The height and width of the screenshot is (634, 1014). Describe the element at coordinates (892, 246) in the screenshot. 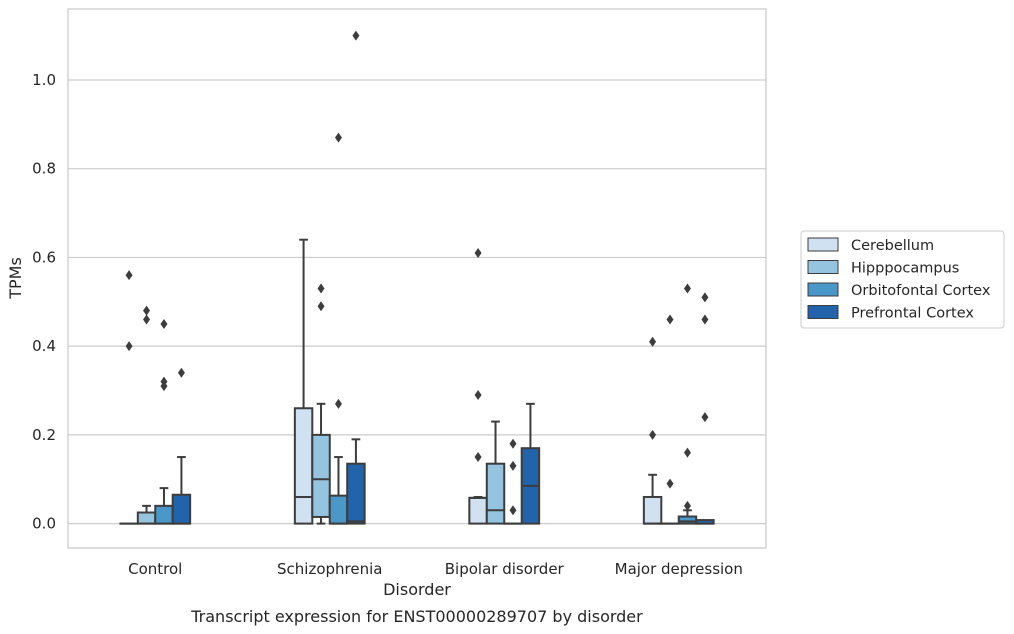

I see `legend-label: Cerebellum` at that location.